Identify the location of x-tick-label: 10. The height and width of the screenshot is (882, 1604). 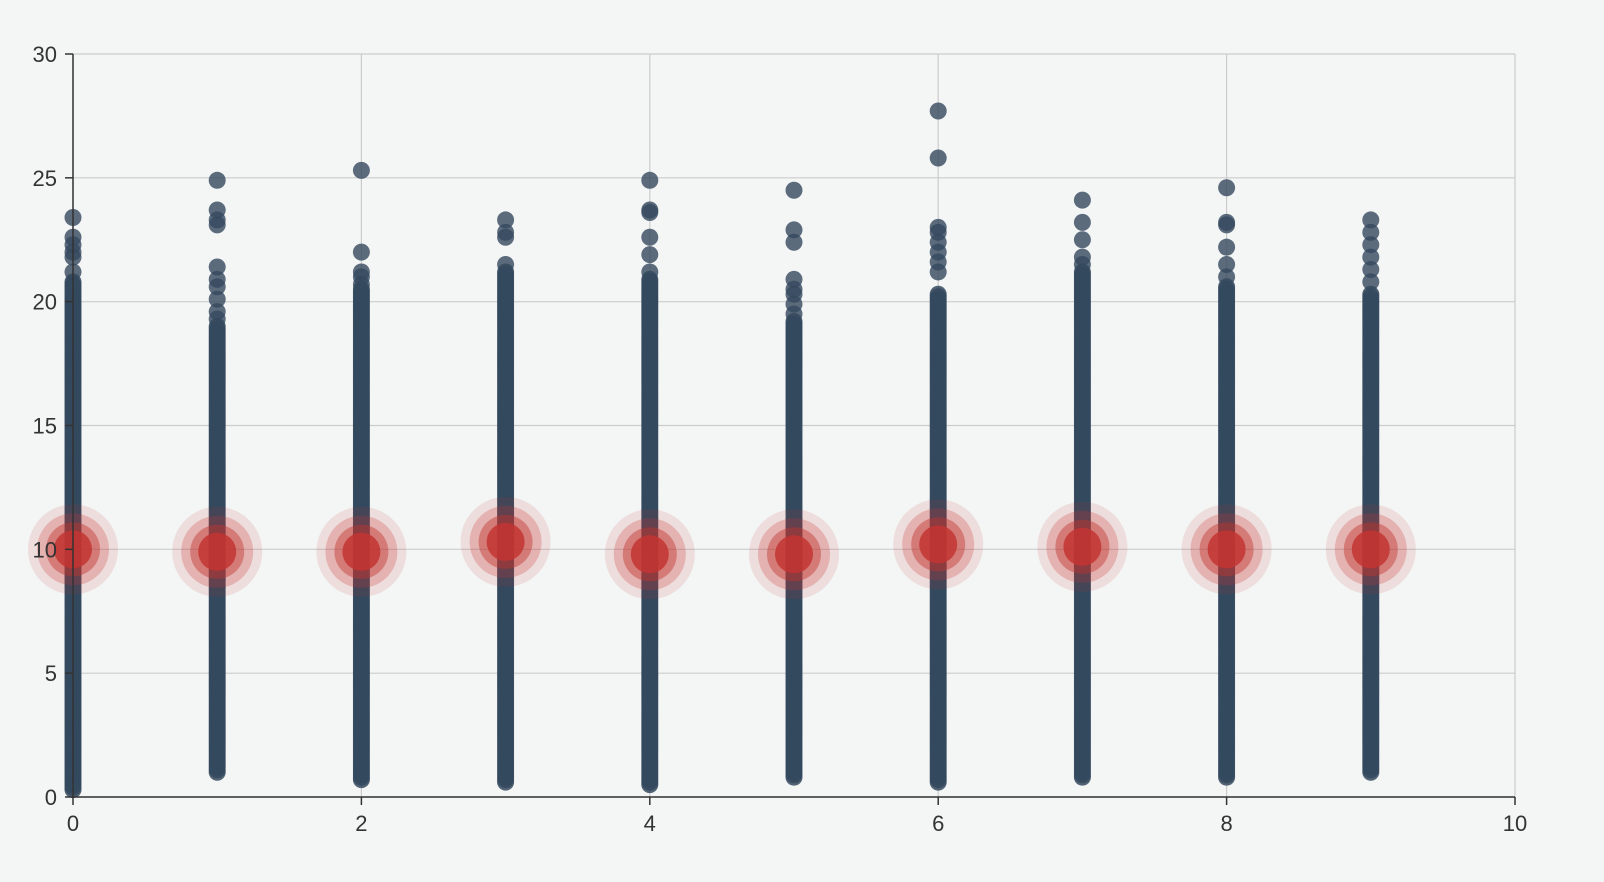
(1515, 823).